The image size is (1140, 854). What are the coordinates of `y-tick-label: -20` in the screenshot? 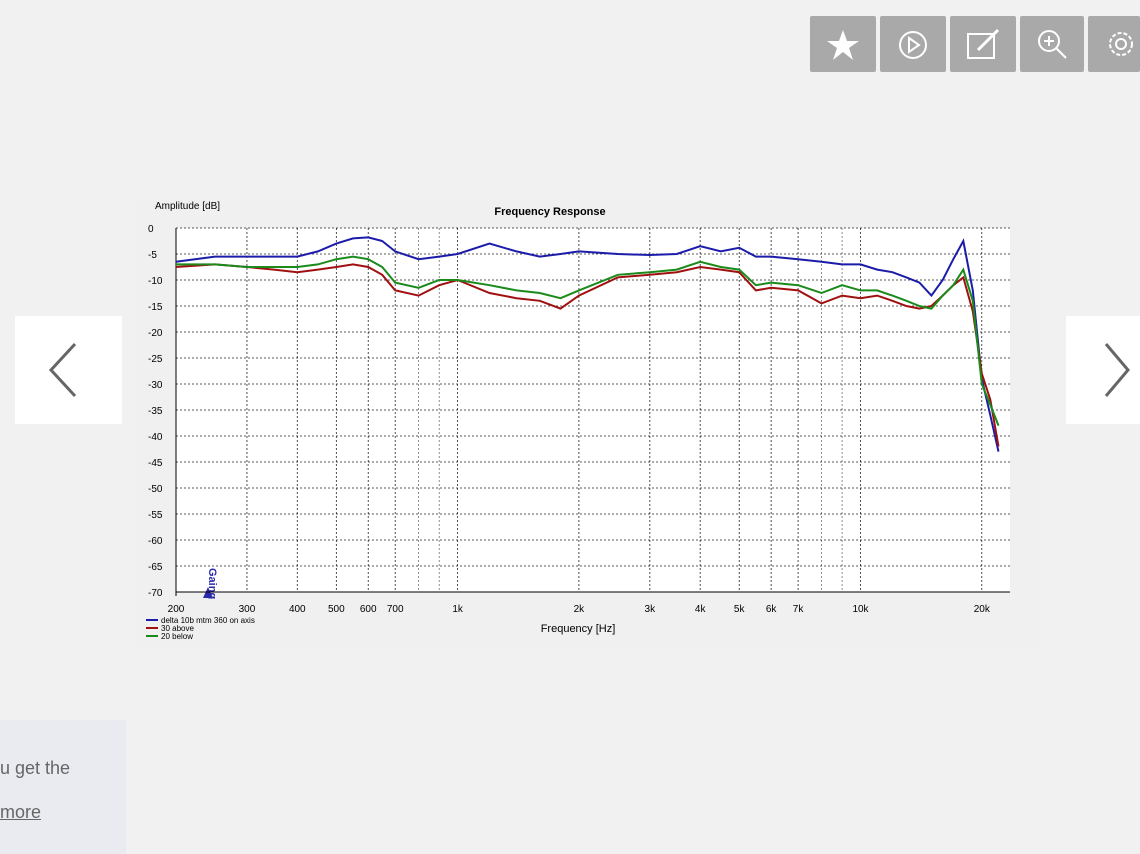 It's located at (155, 333).